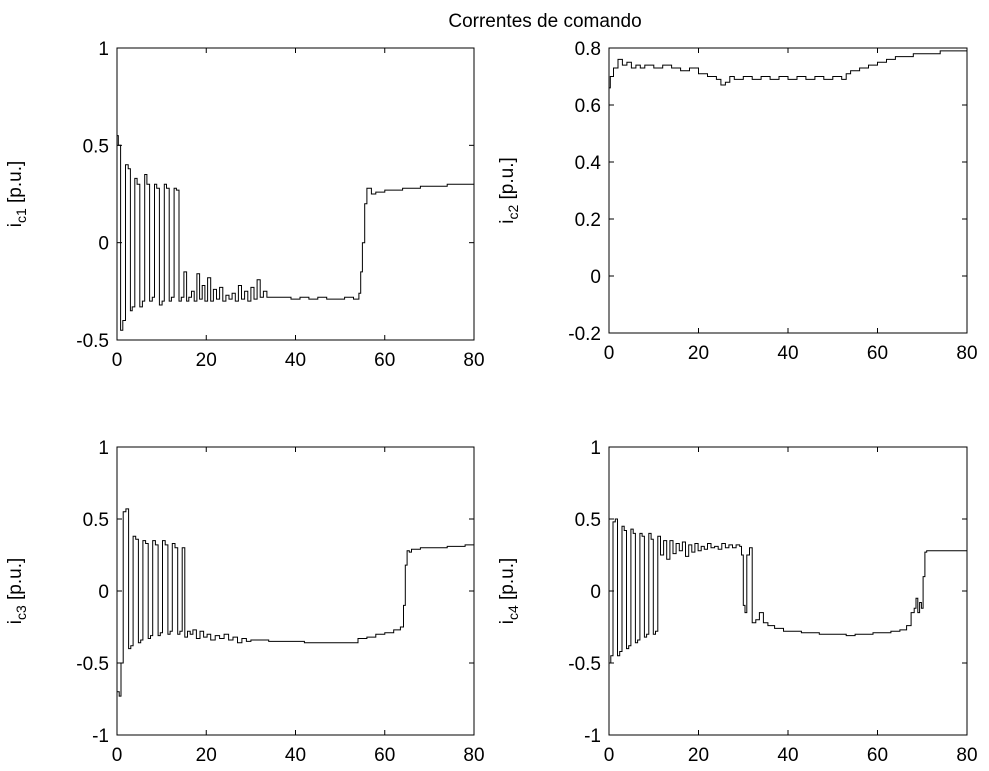 The height and width of the screenshot is (771, 989). Describe the element at coordinates (788, 190) in the screenshot. I see `axes-box-ic2` at that location.